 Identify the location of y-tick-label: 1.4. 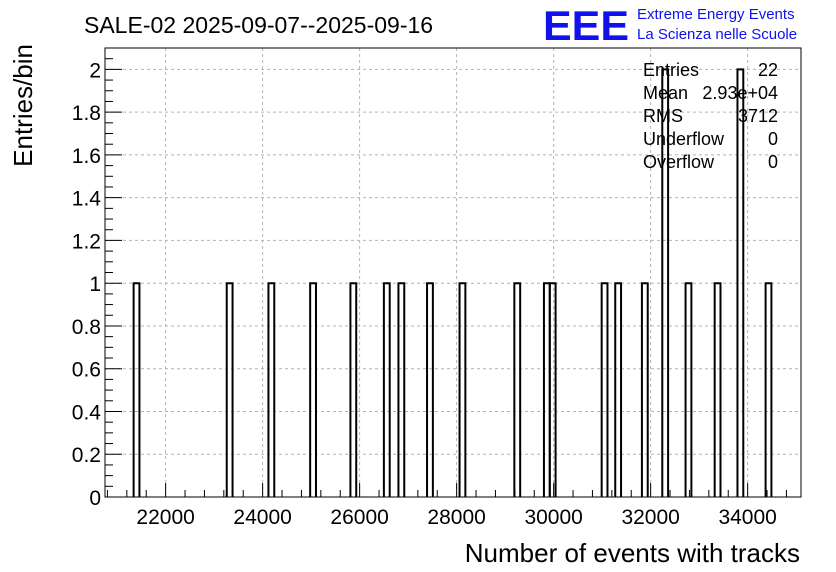
(87, 199).